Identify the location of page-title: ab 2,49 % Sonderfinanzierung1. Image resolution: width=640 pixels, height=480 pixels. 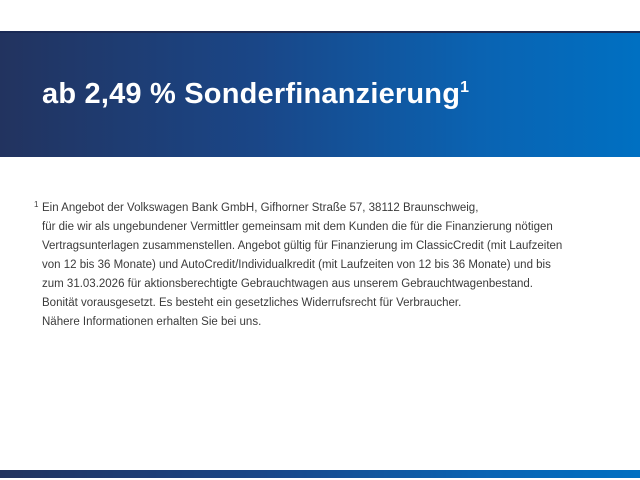
(255, 94).